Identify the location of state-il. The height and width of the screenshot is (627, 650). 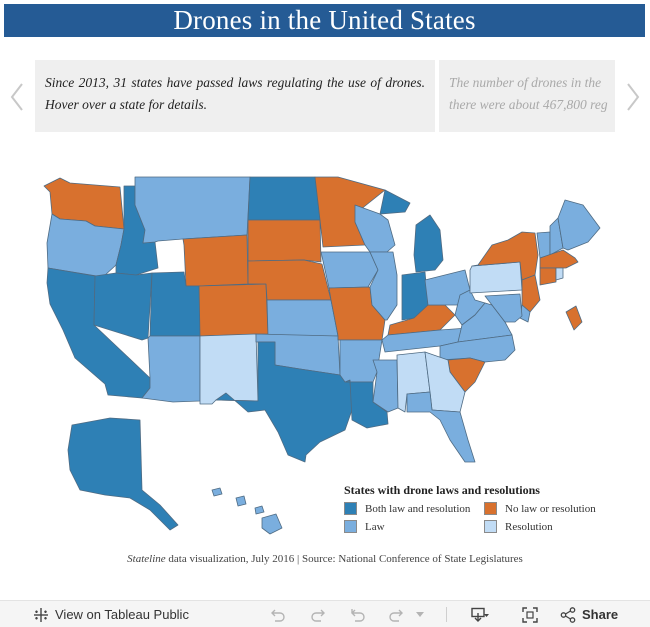
(383, 286).